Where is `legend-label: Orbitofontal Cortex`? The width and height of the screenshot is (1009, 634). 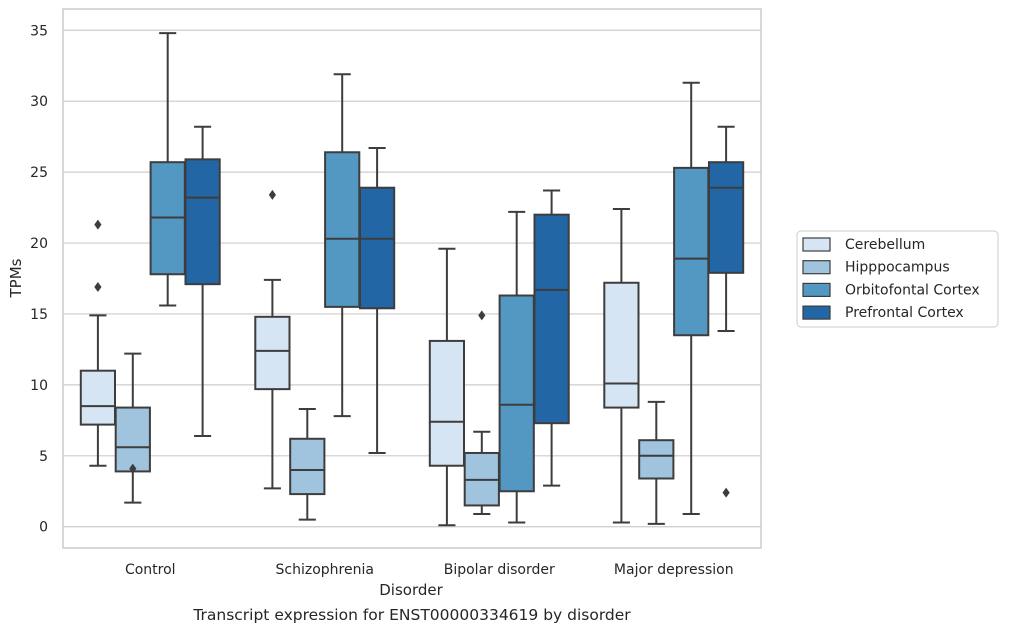 legend-label: Orbitofontal Cortex is located at coordinates (912, 290).